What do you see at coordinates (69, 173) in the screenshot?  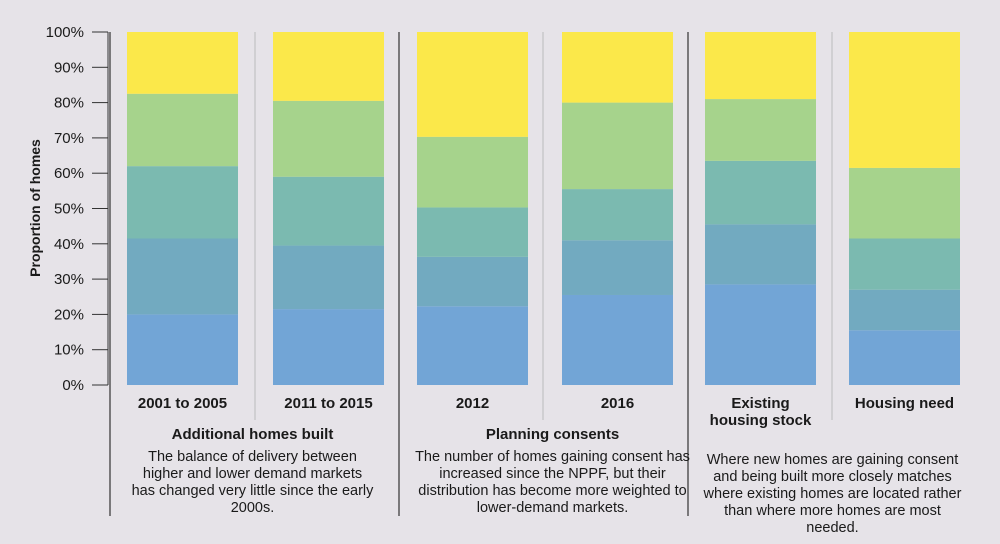 I see `y-tick-label: 60%` at bounding box center [69, 173].